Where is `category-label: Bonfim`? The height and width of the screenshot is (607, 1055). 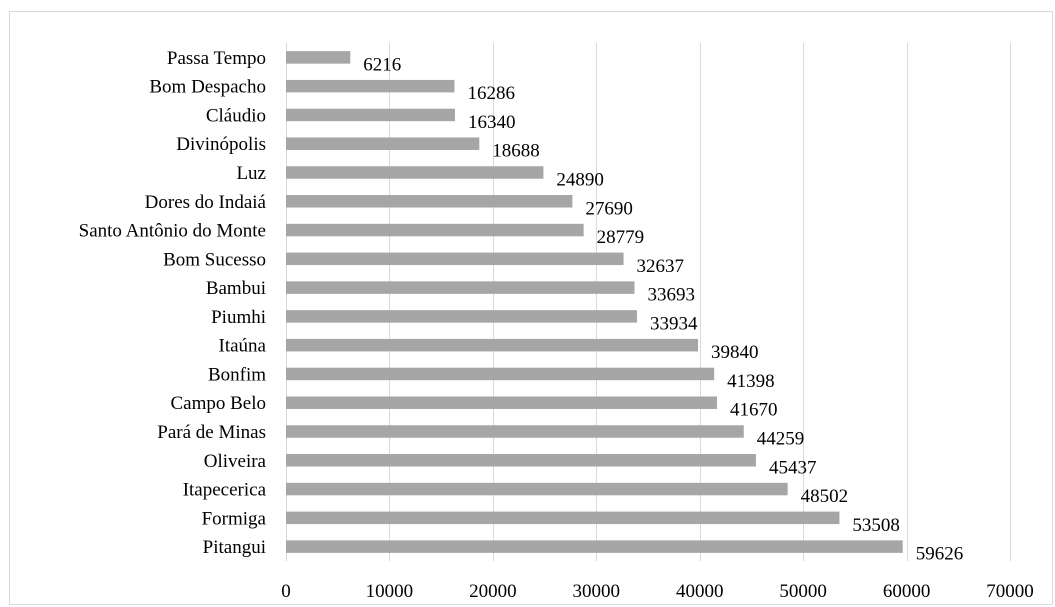 category-label: Bonfim is located at coordinates (237, 374).